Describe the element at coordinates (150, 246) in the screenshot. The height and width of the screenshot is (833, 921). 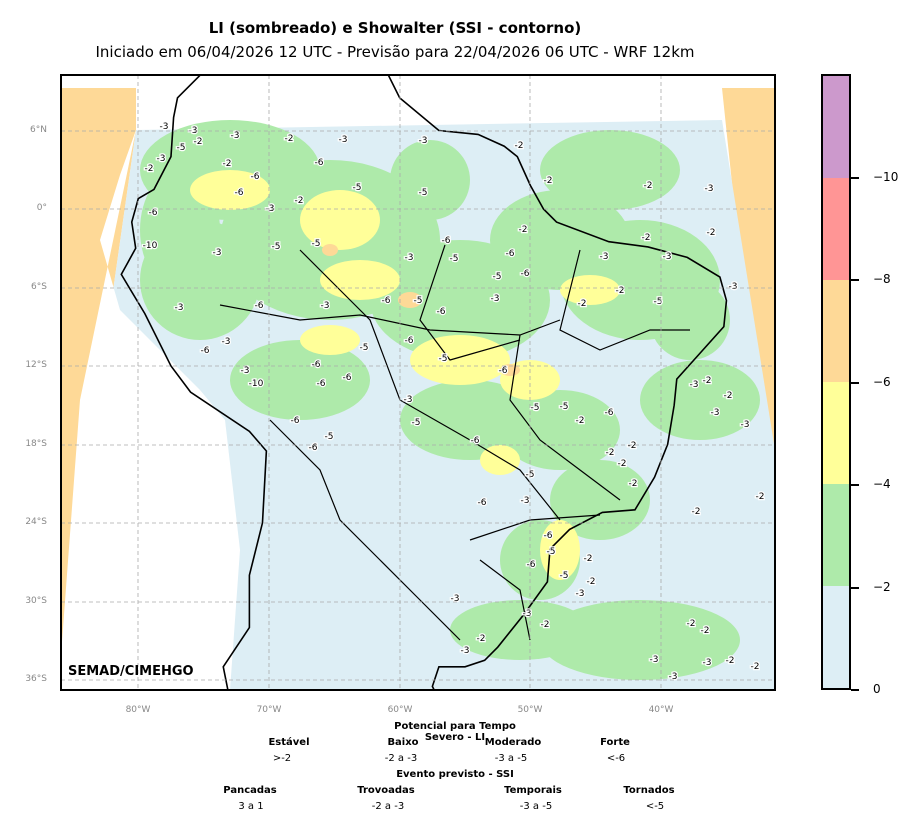
I see `contour-label: -10` at that location.